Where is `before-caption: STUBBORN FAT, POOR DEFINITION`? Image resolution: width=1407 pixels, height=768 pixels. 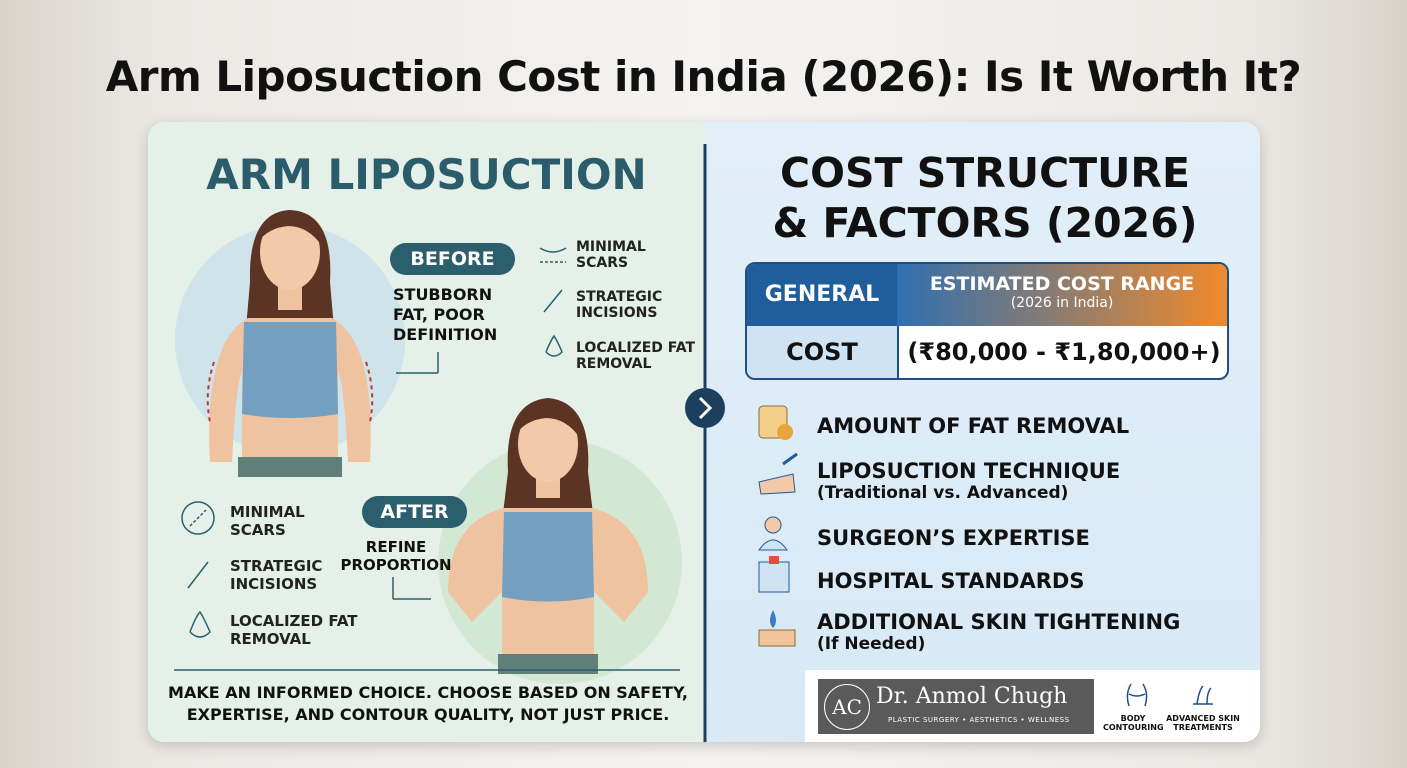 before-caption: STUBBORN FAT, POOR DEFINITION is located at coordinates (445, 314).